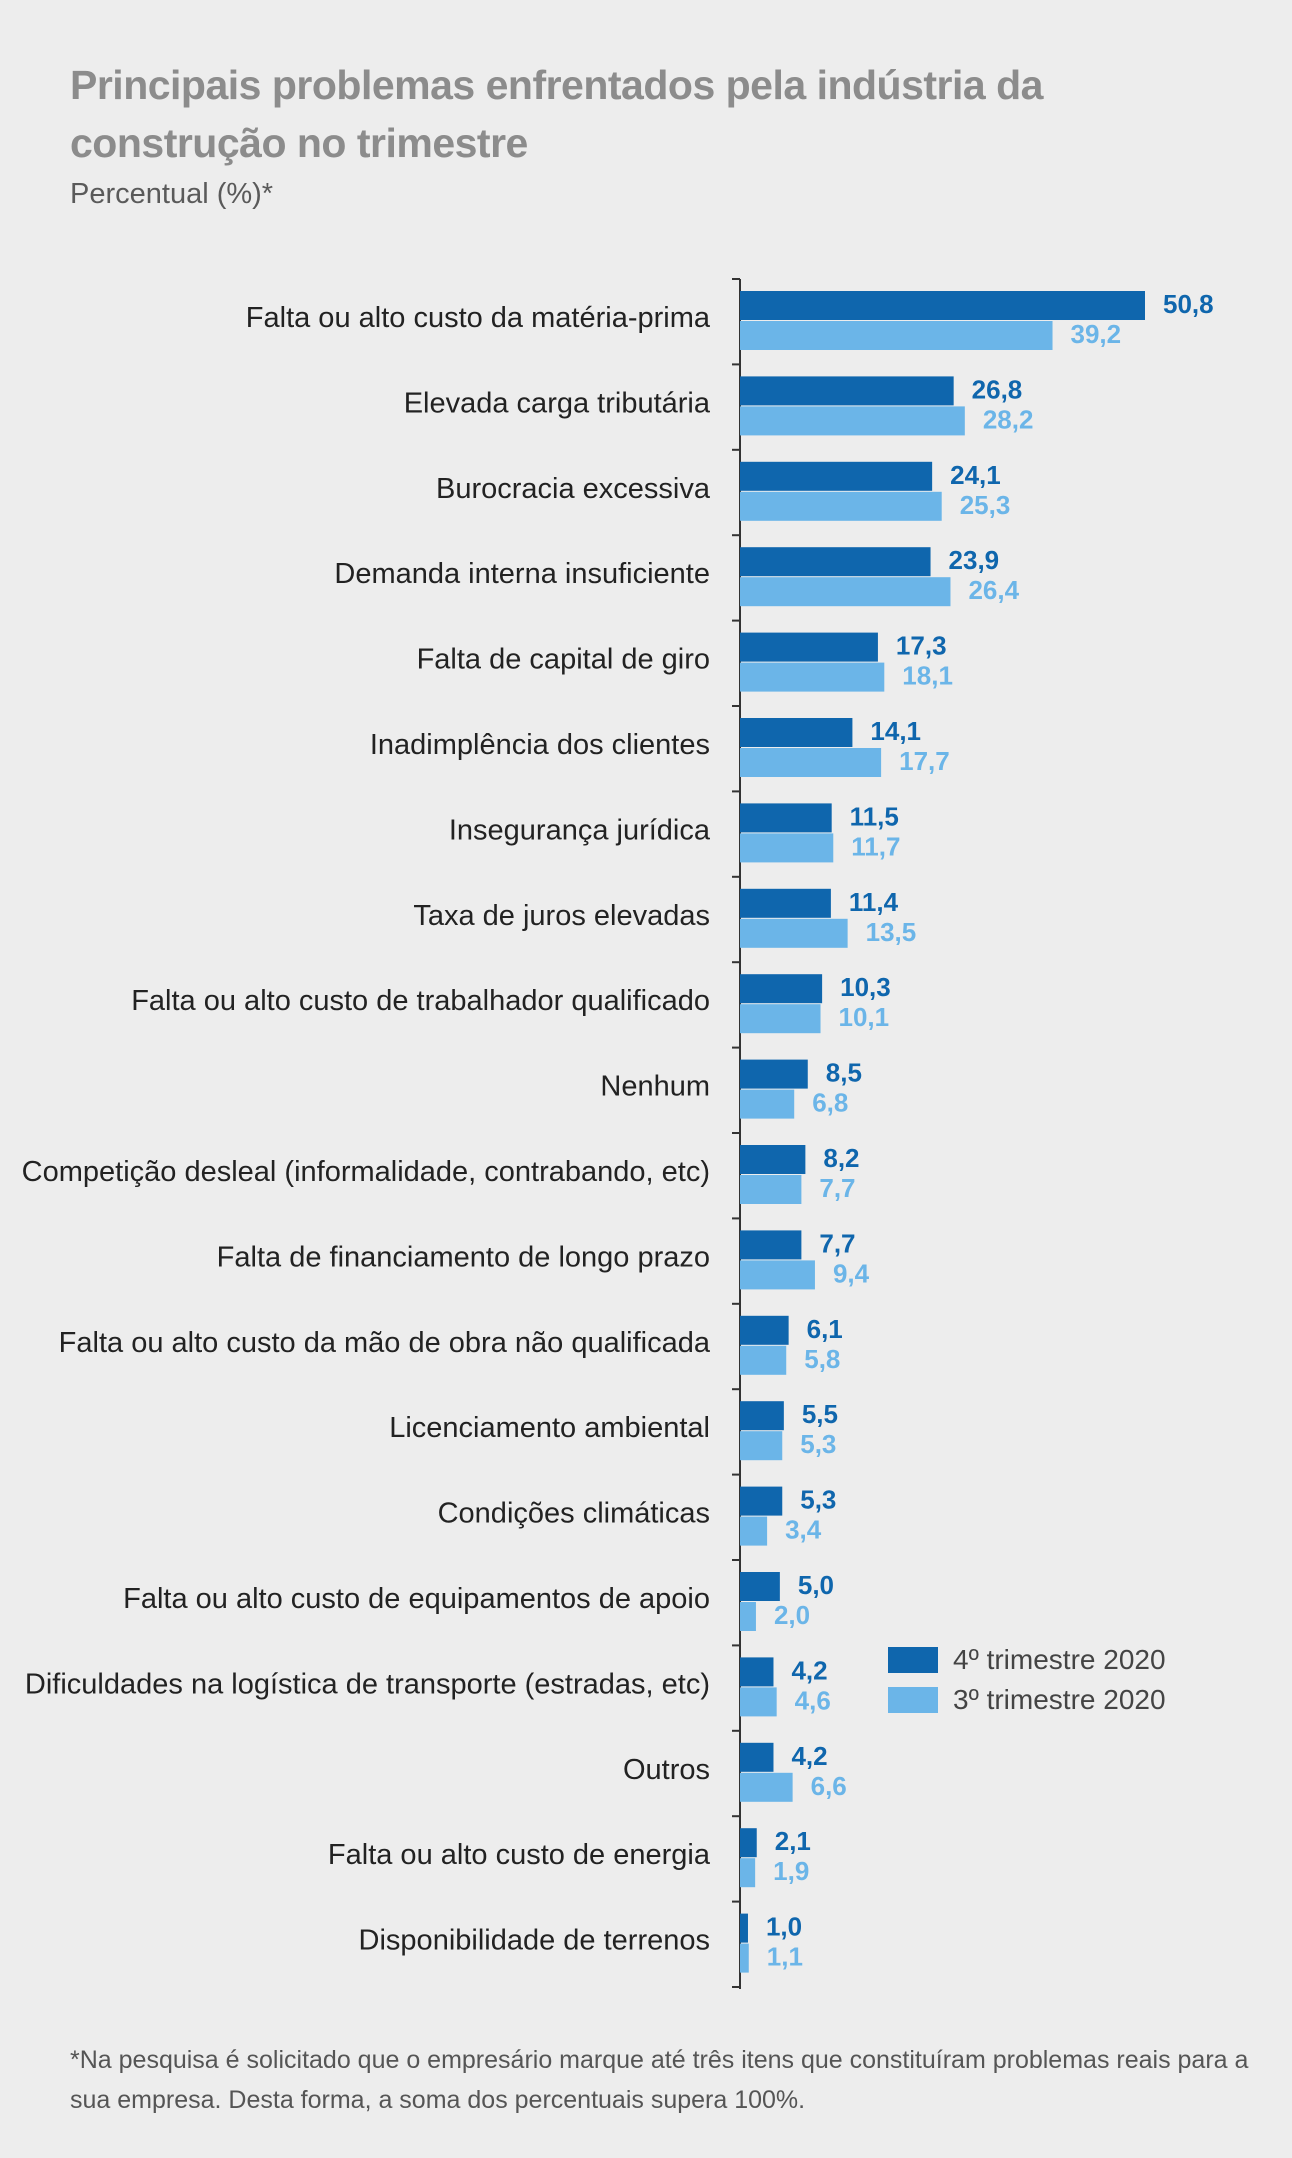 This screenshot has width=1292, height=2158. I want to click on data-label-3-trimestre: 13,5, so click(891, 932).